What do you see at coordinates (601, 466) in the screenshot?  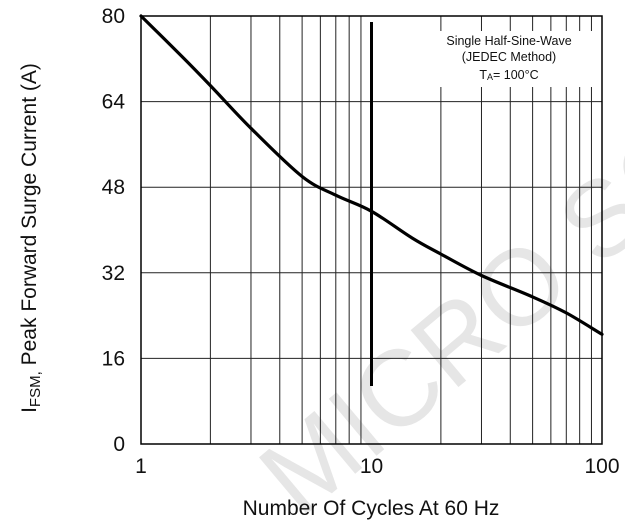 I see `x-tick-label: 100` at bounding box center [601, 466].